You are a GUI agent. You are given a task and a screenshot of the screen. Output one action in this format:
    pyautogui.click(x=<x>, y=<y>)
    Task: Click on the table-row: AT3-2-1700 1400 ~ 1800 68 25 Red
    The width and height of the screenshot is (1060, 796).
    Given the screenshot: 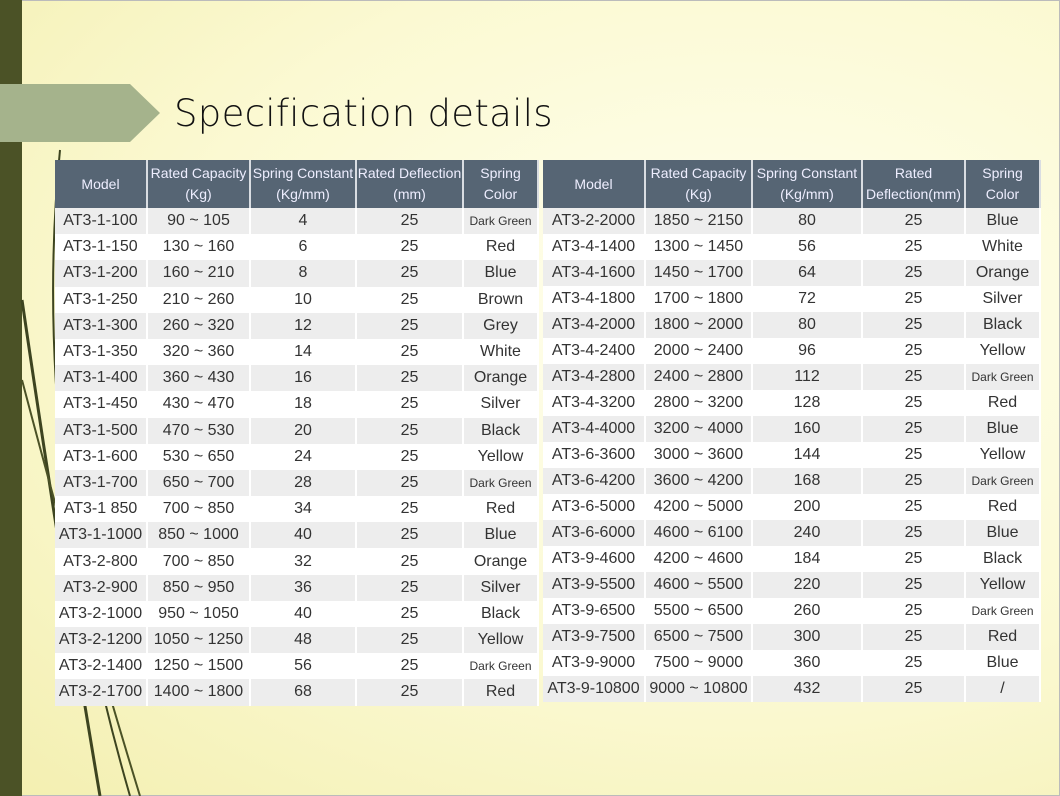 What is the action you would take?
    pyautogui.click(x=297, y=692)
    